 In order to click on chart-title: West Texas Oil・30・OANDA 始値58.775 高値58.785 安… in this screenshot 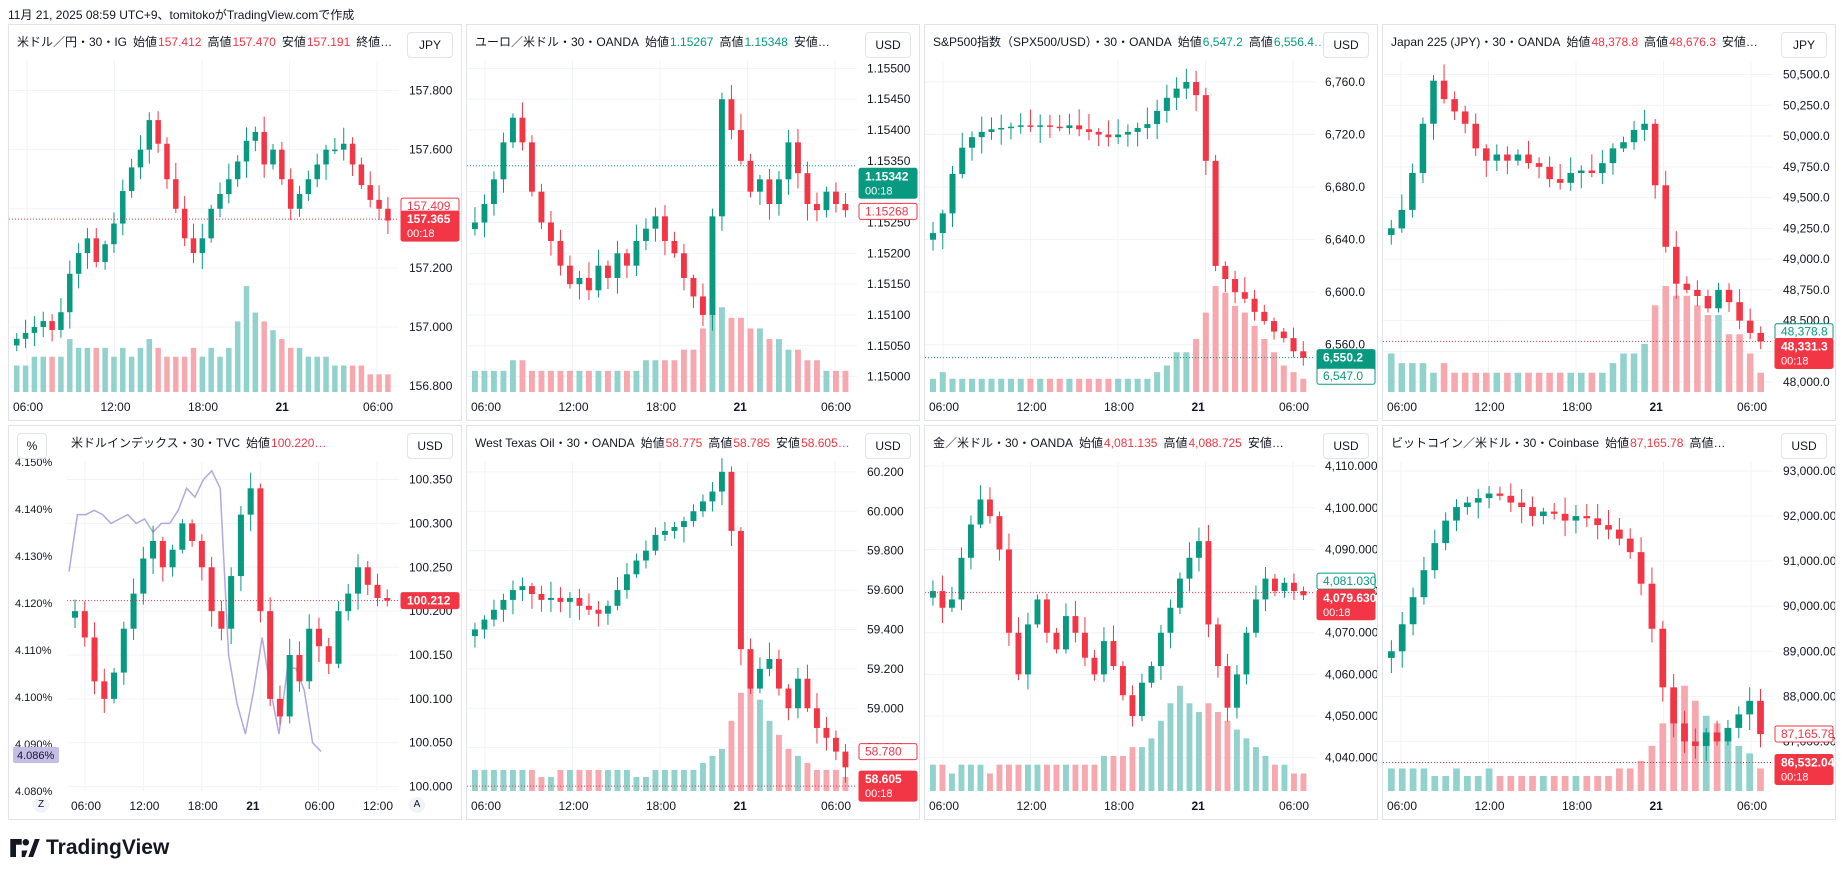, I will do `click(664, 442)`.